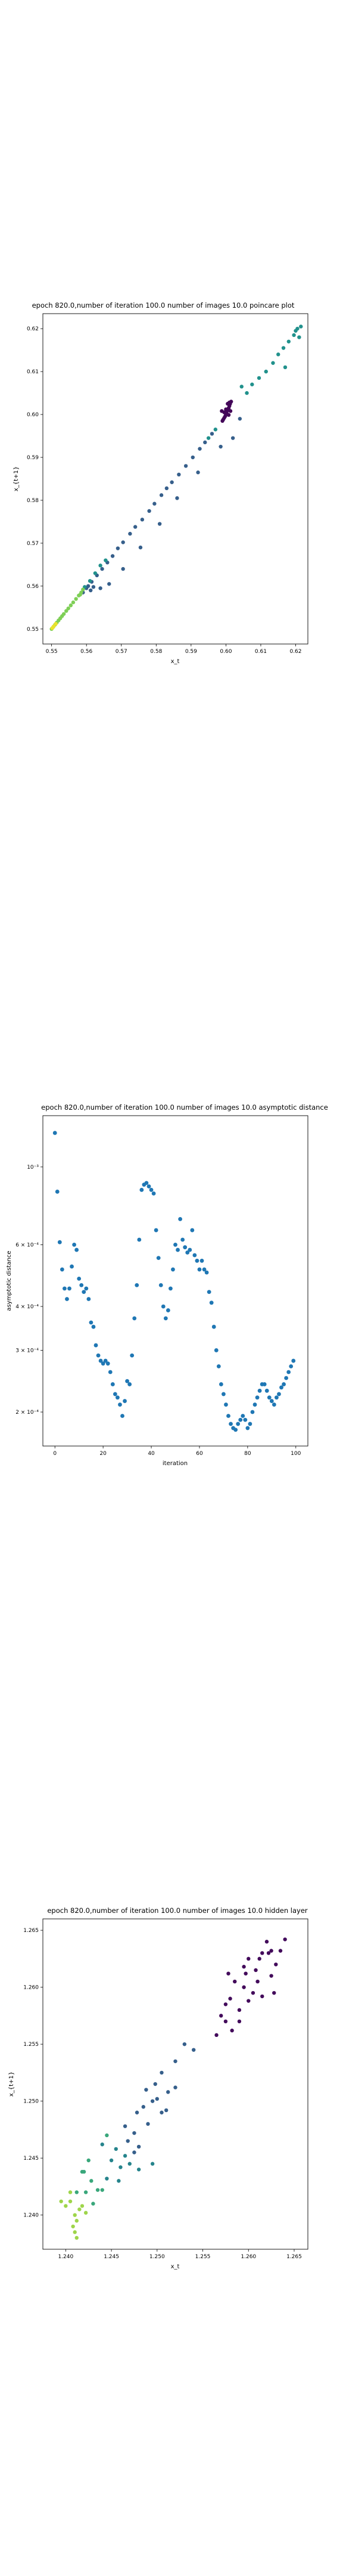 This screenshot has width=343, height=2576. I want to click on x-axis-ticks: 0 20 40 60 80 100, so click(177, 1451).